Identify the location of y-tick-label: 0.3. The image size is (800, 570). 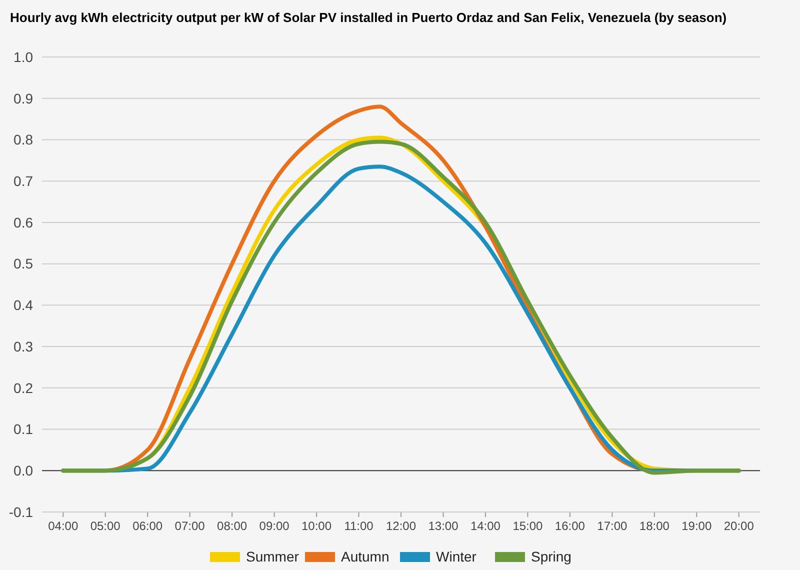
(24, 346).